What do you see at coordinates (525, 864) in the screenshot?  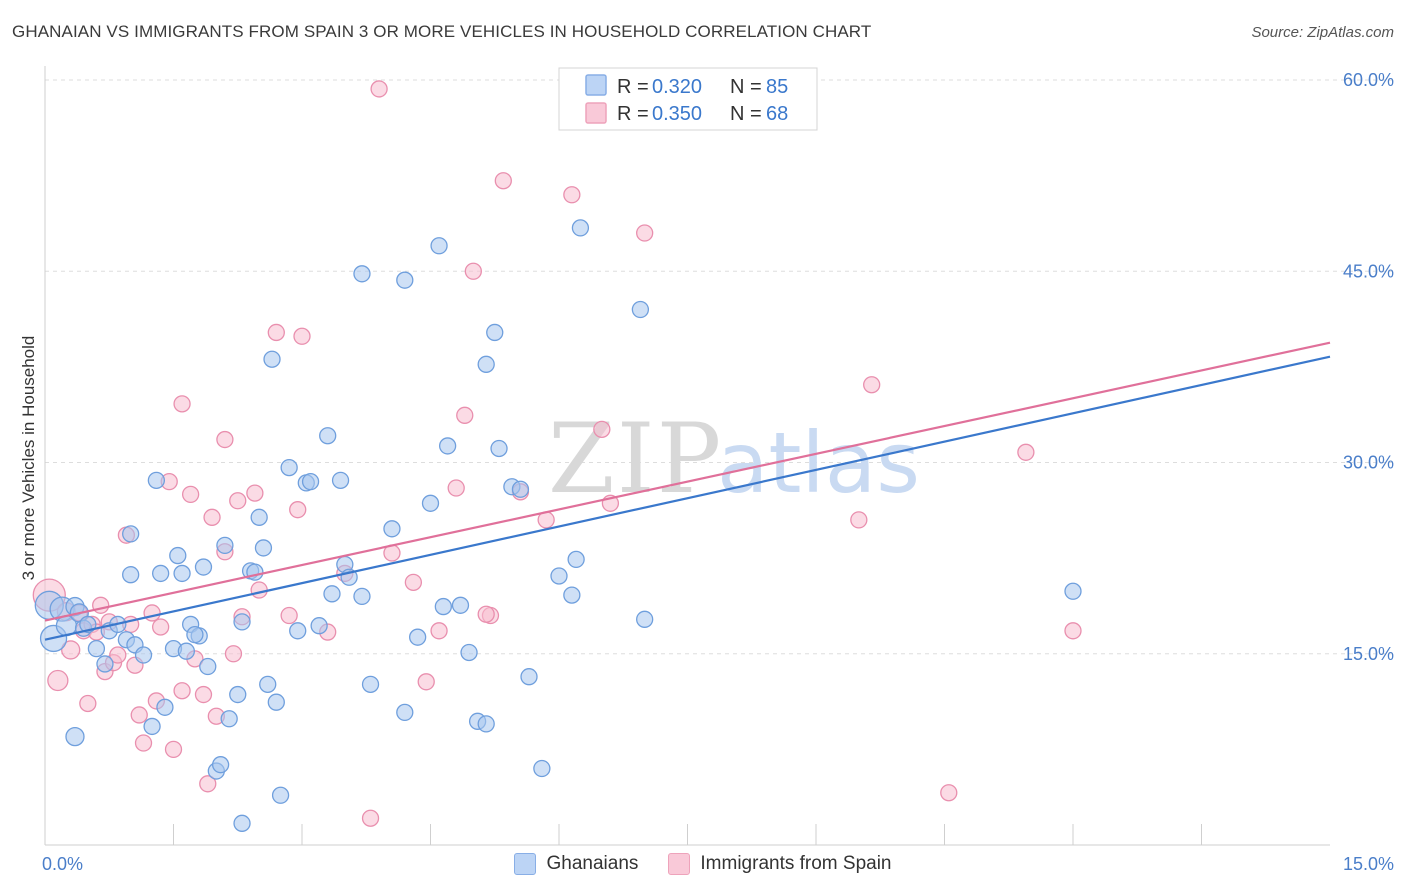 I see `legend-swatch-ghanaians` at bounding box center [525, 864].